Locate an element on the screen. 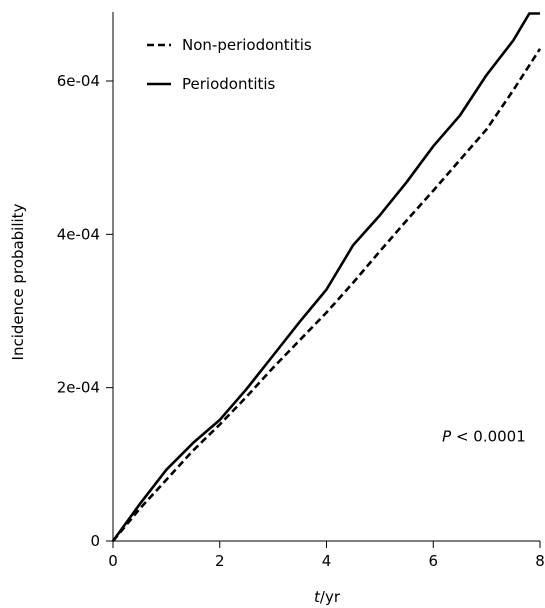  y-tick-label: 6e-04 is located at coordinates (78, 81).